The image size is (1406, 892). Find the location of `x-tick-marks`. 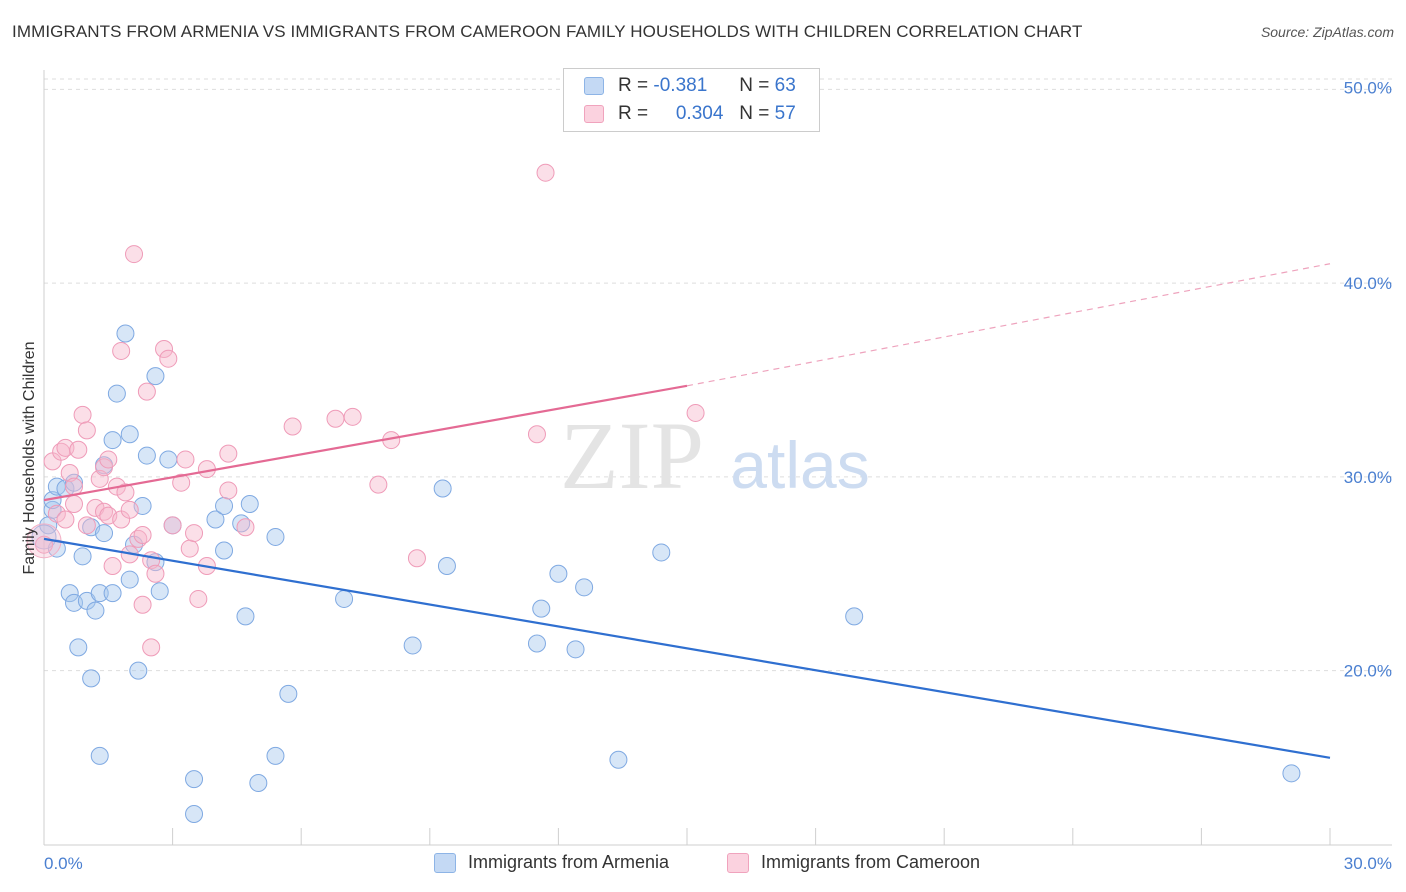

x-tick-marks is located at coordinates (687, 836).